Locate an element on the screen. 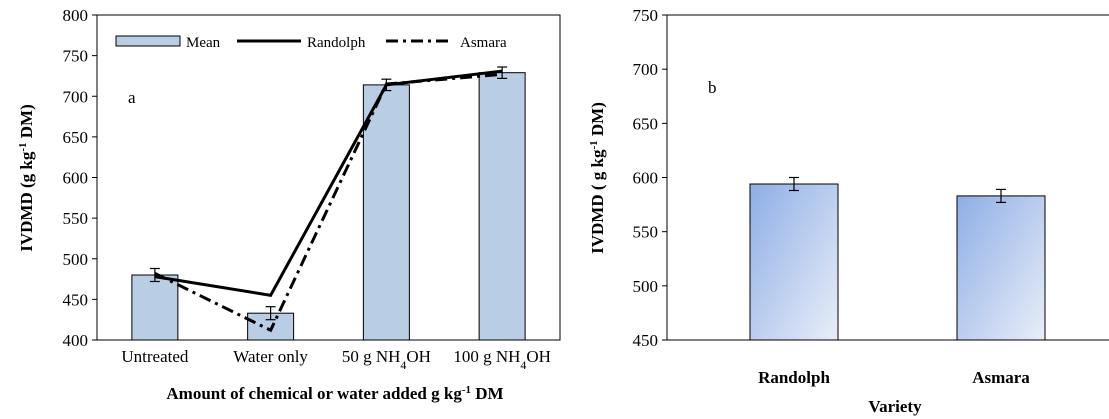 This screenshot has width=1109, height=419. chart-a-ytick-label: 450 is located at coordinates (76, 299).